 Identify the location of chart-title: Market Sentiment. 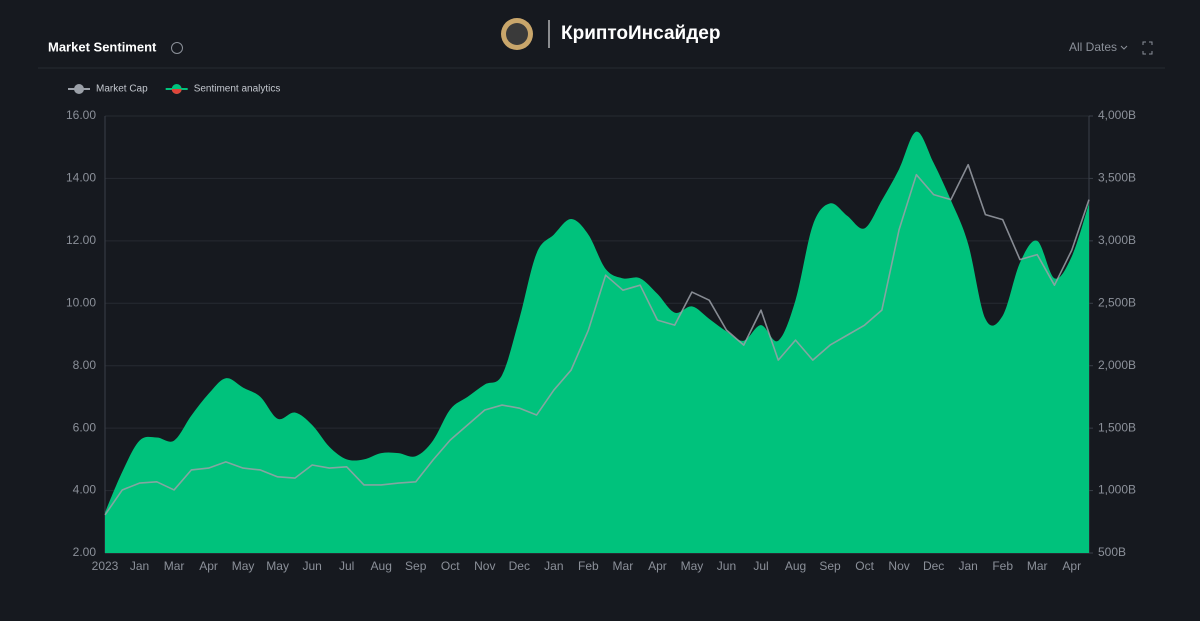
(102, 46).